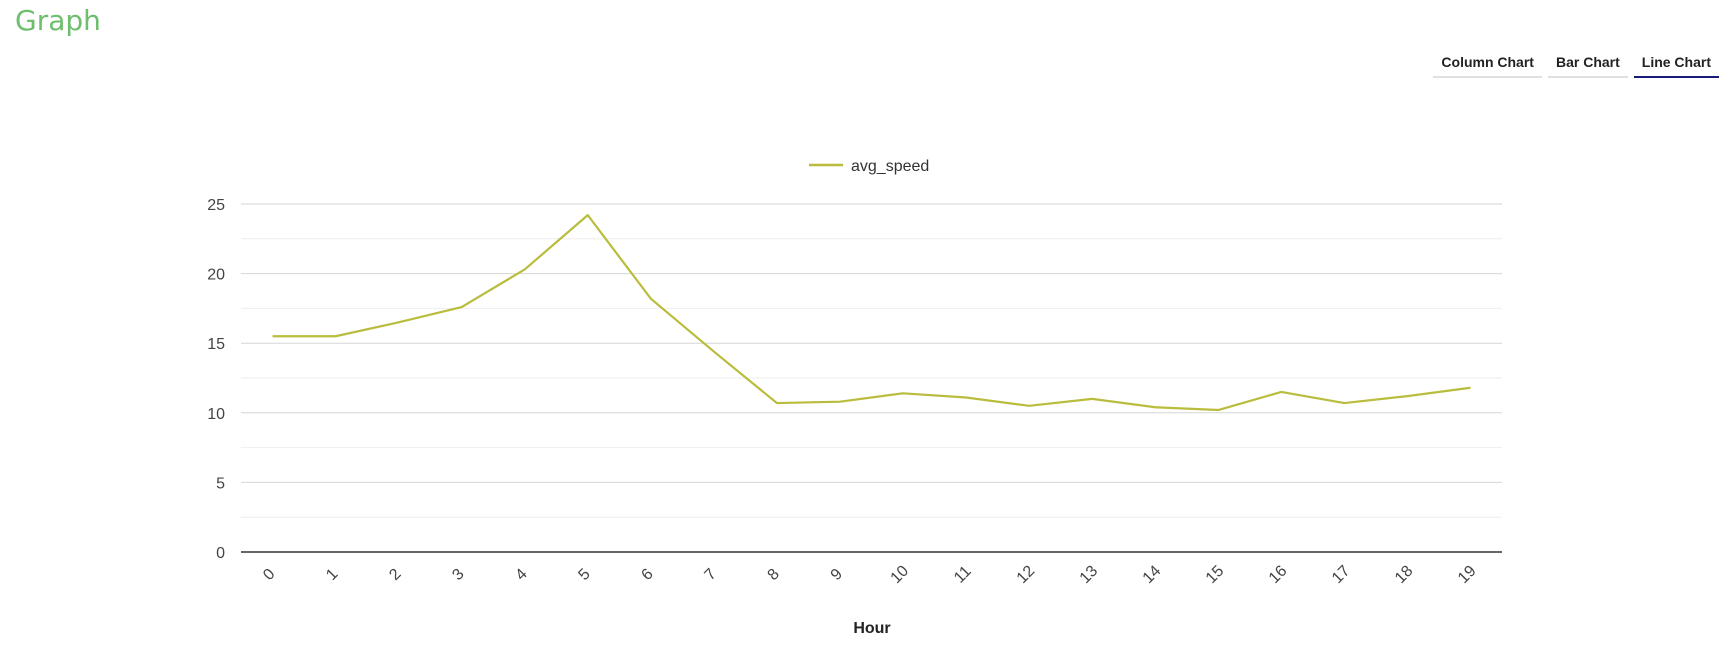 Image resolution: width=1735 pixels, height=646 pixels. Describe the element at coordinates (1152, 574) in the screenshot. I see `x-tick-label: 14` at that location.